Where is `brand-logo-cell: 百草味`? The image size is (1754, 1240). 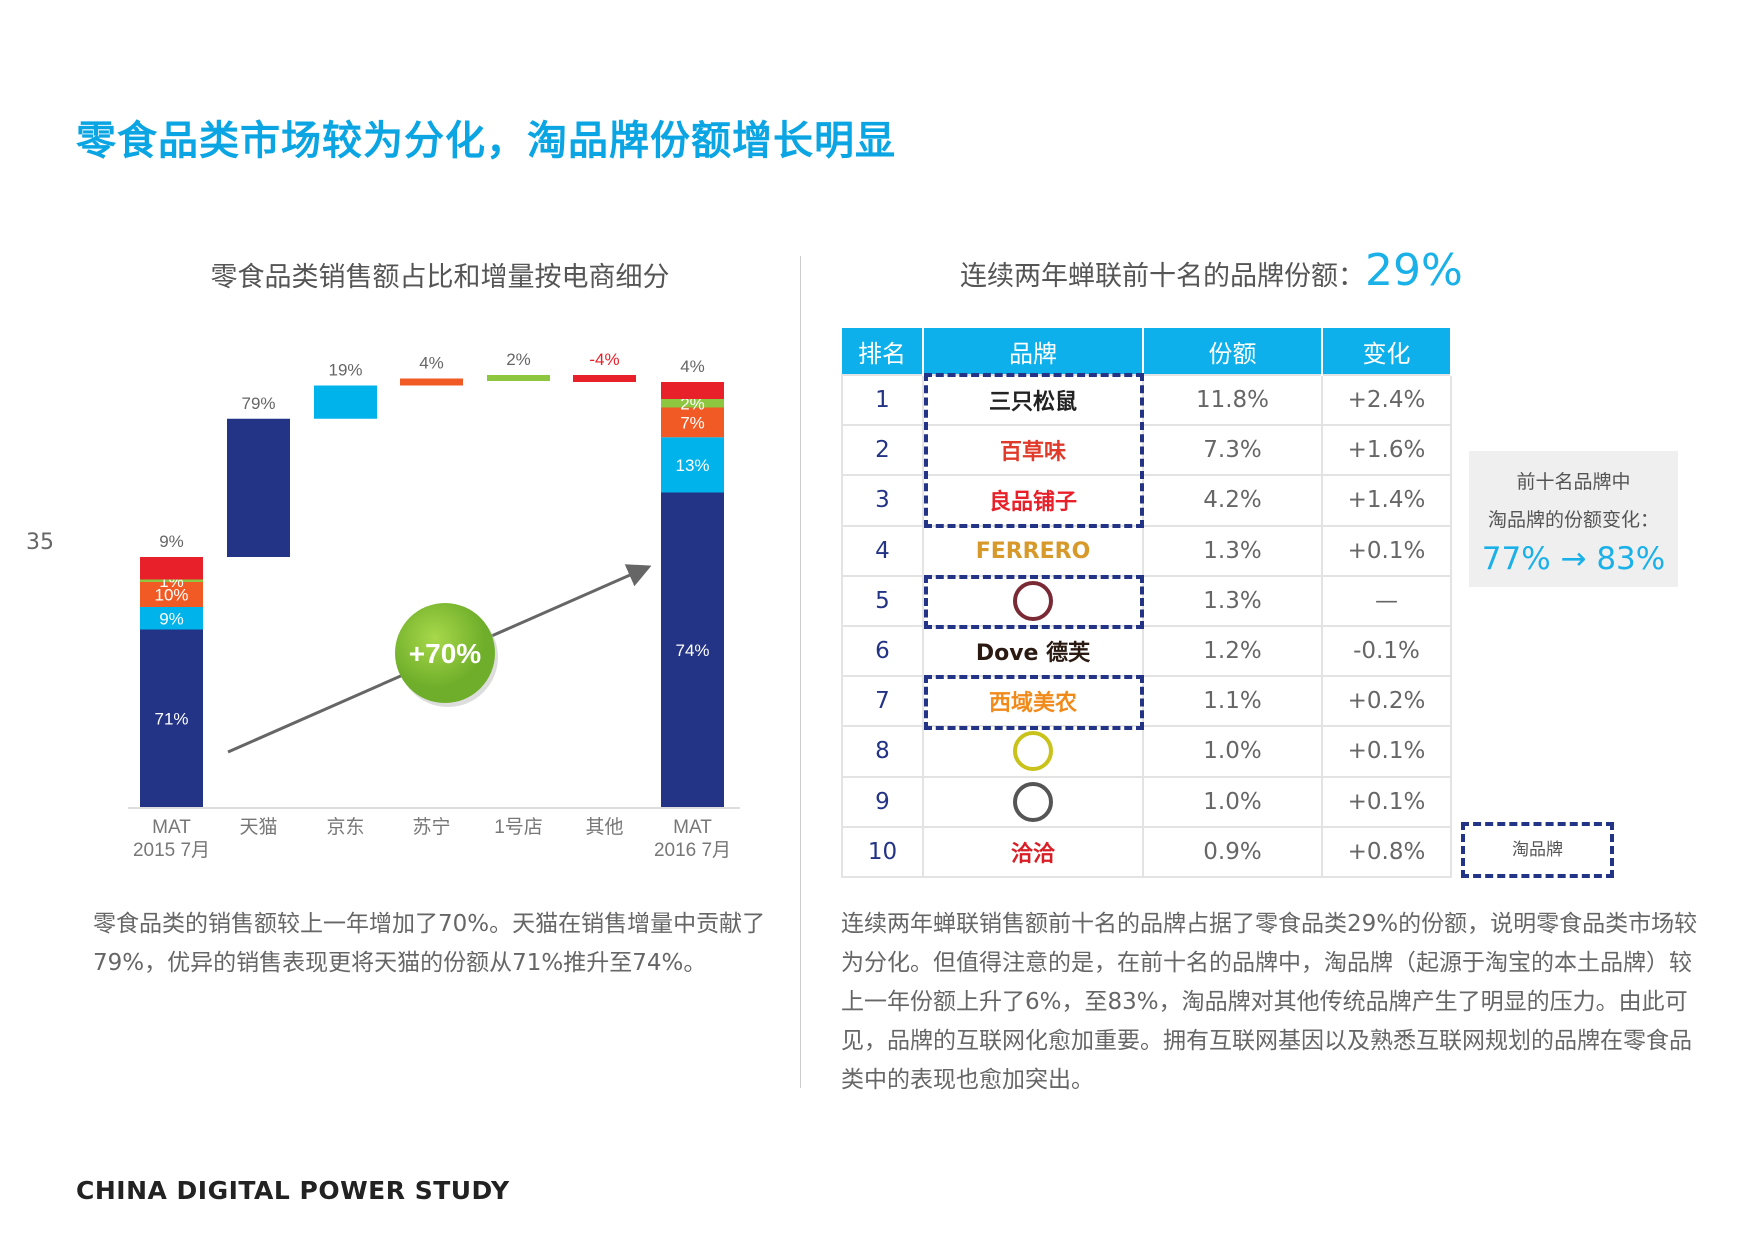 brand-logo-cell: 百草味 is located at coordinates (1033, 450).